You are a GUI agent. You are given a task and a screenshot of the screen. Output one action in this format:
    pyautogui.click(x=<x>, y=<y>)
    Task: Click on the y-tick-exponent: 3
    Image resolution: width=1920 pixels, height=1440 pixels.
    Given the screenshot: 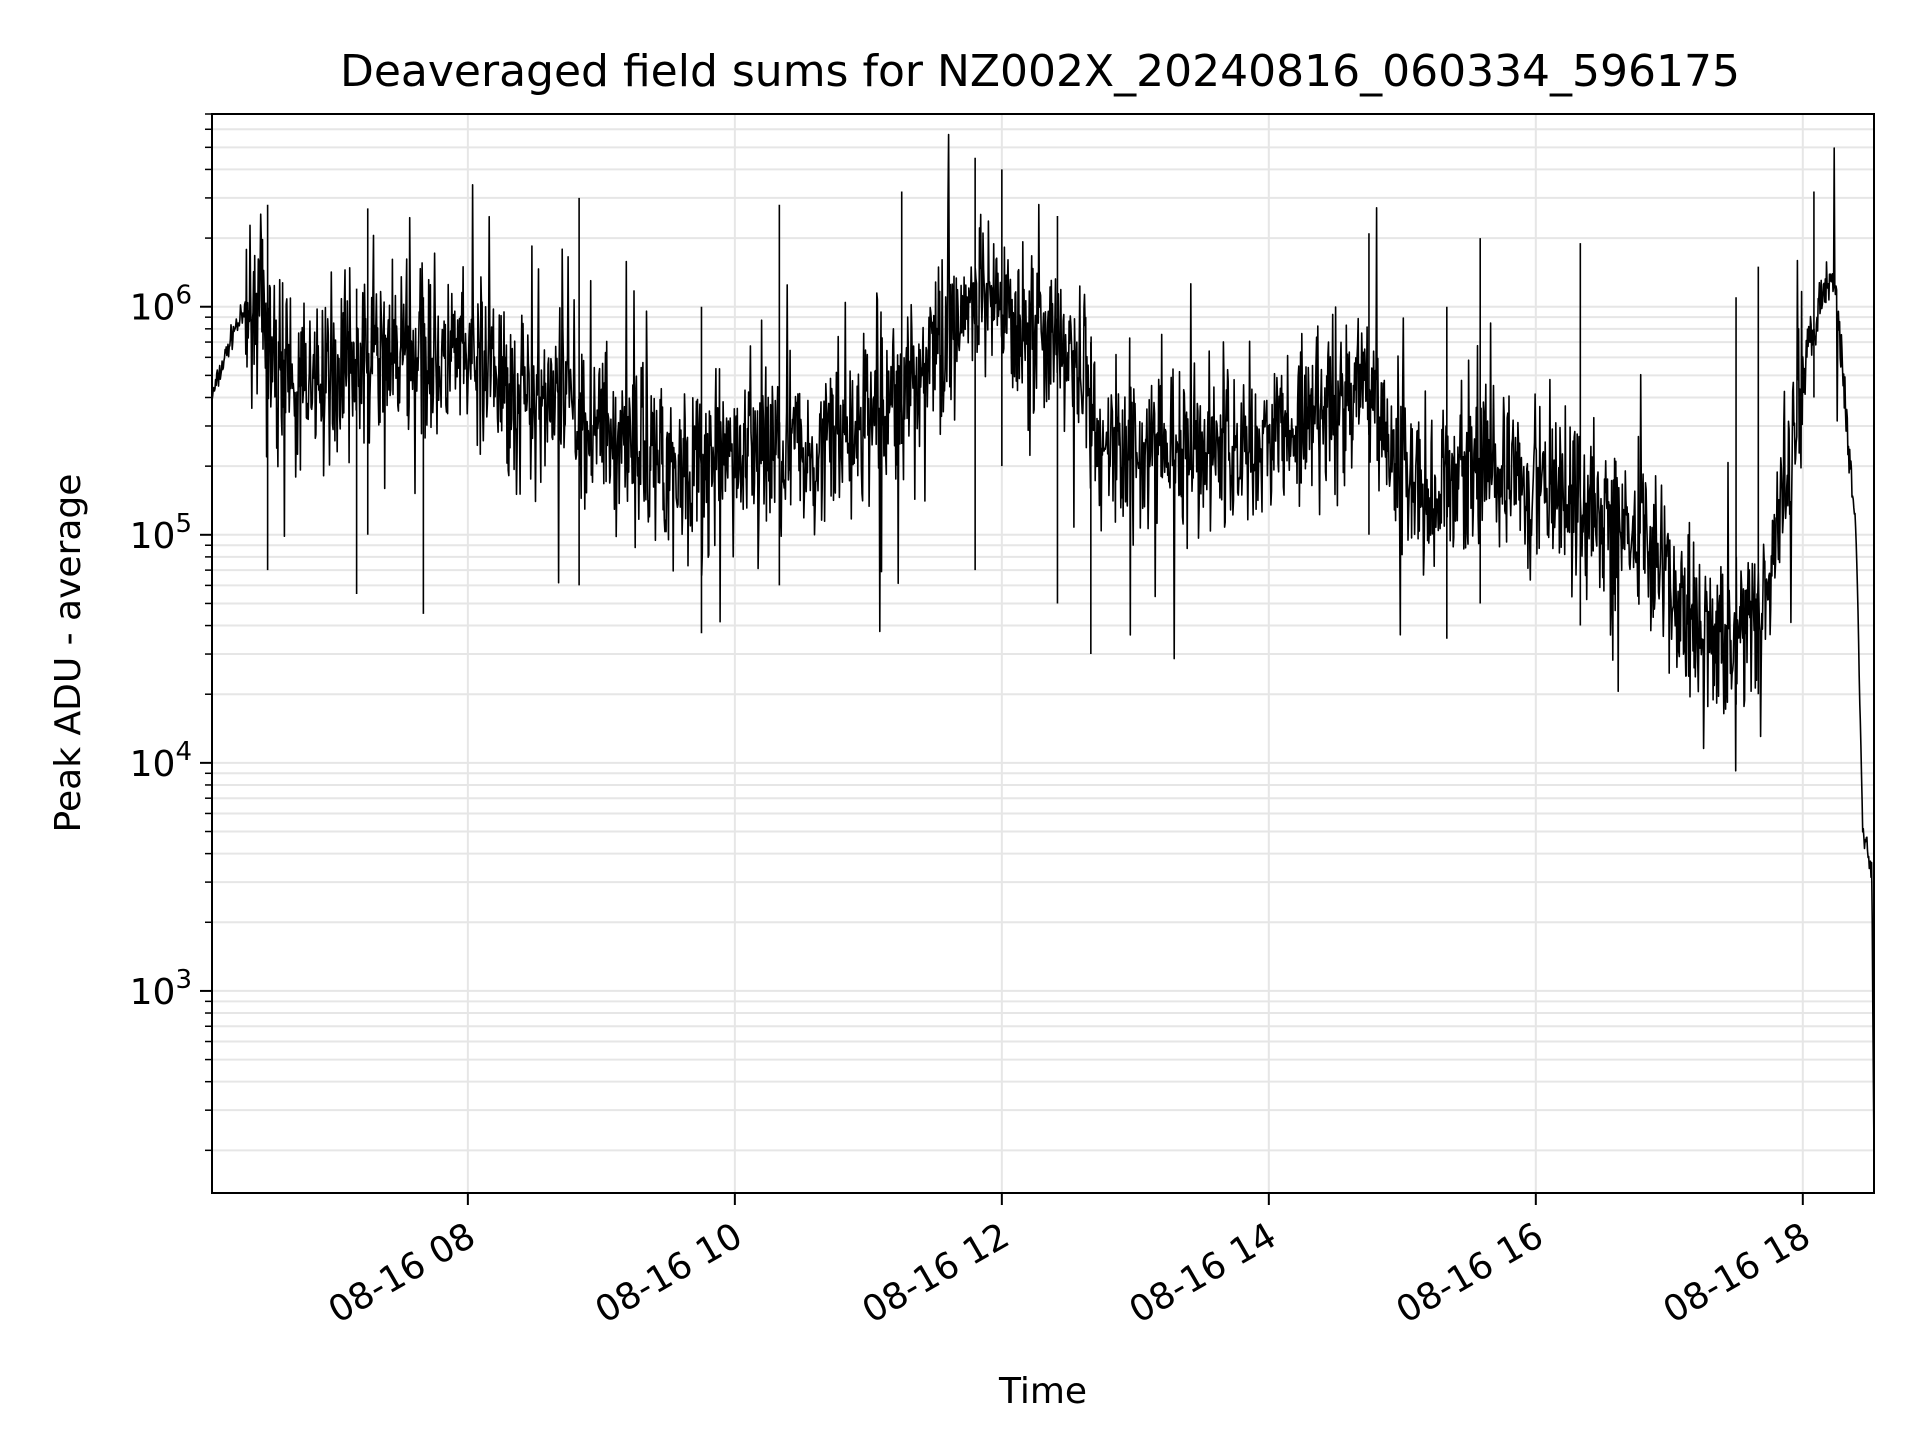 What is the action you would take?
    pyautogui.click(x=183, y=980)
    